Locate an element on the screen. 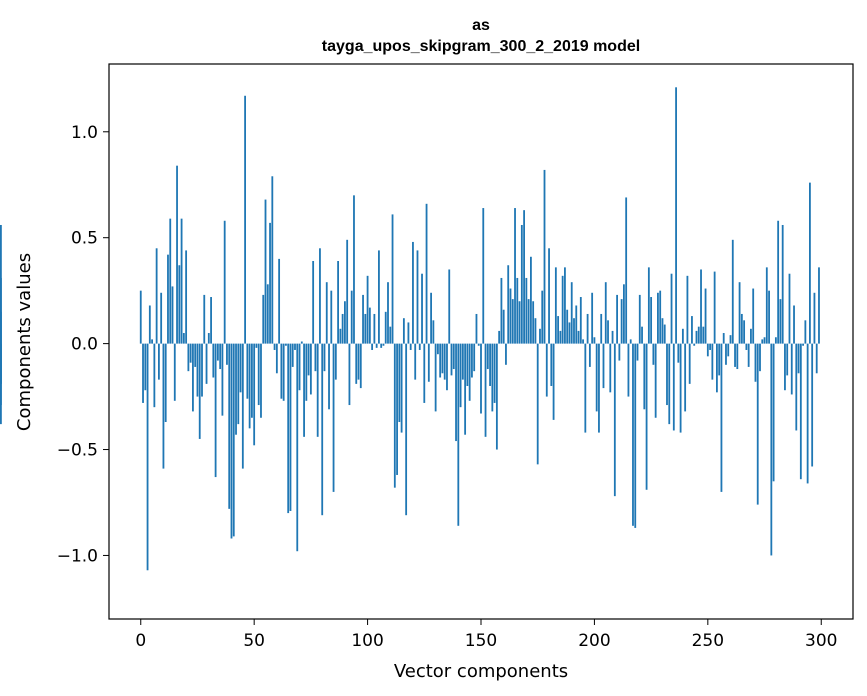  y-tick-label: 0.5 is located at coordinates (84, 239).